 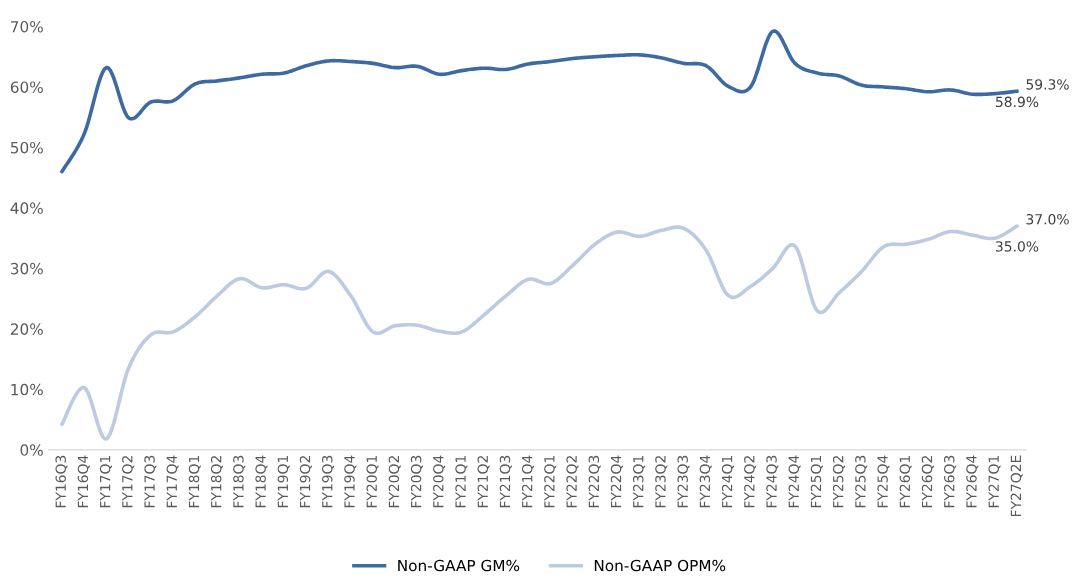 What do you see at coordinates (1017, 246) in the screenshot?
I see `data-label: 35.0%` at bounding box center [1017, 246].